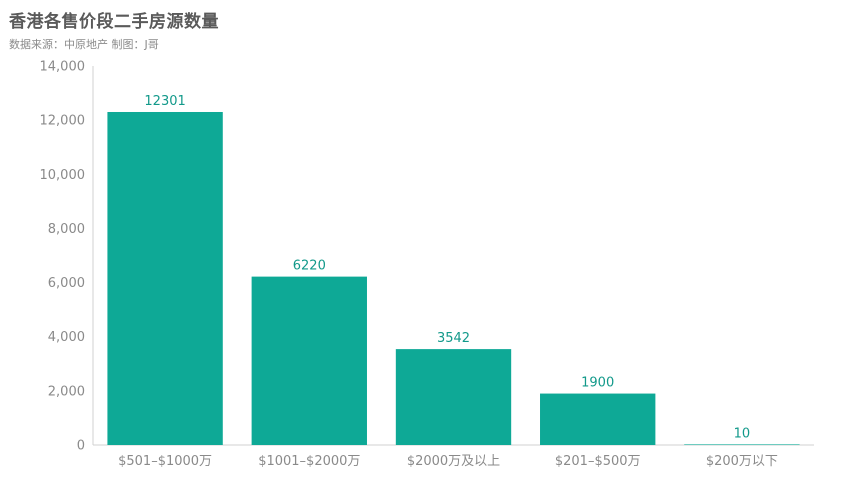 Image resolution: width=842 pixels, height=487 pixels. Describe the element at coordinates (453, 461) in the screenshot. I see `x-tick-label: $2000万及以上` at that location.